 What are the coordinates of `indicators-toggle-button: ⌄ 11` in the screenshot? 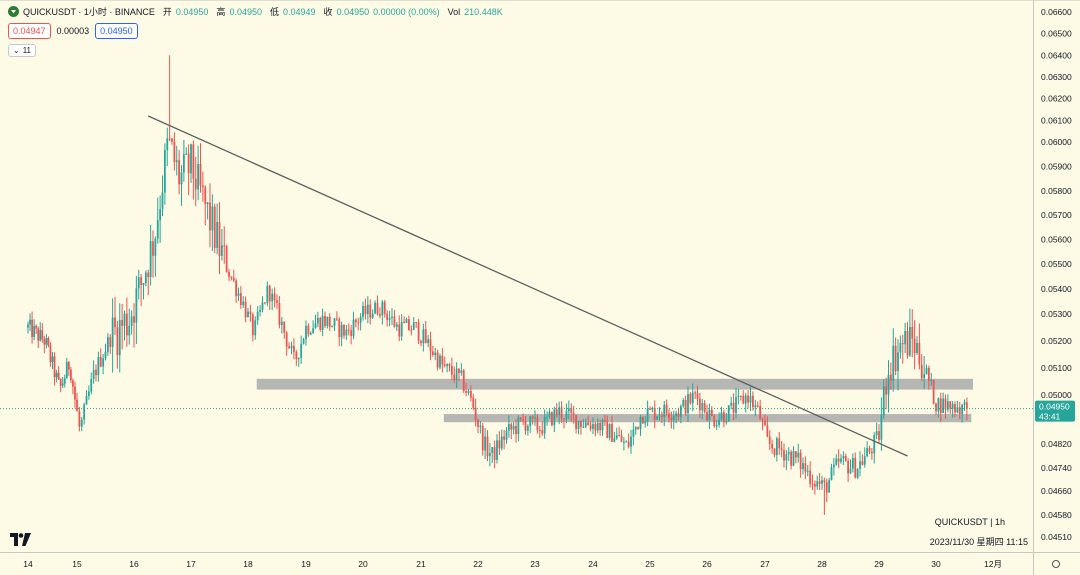 It's located at (22, 50).